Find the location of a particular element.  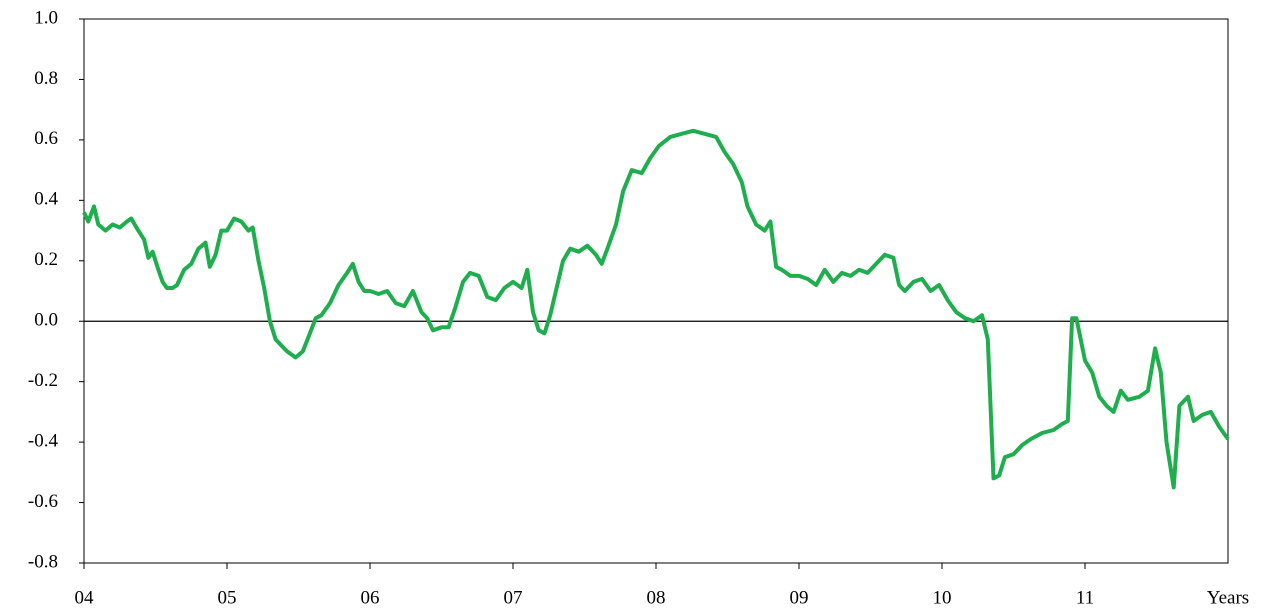

x-tick-label: 08 is located at coordinates (656, 597).